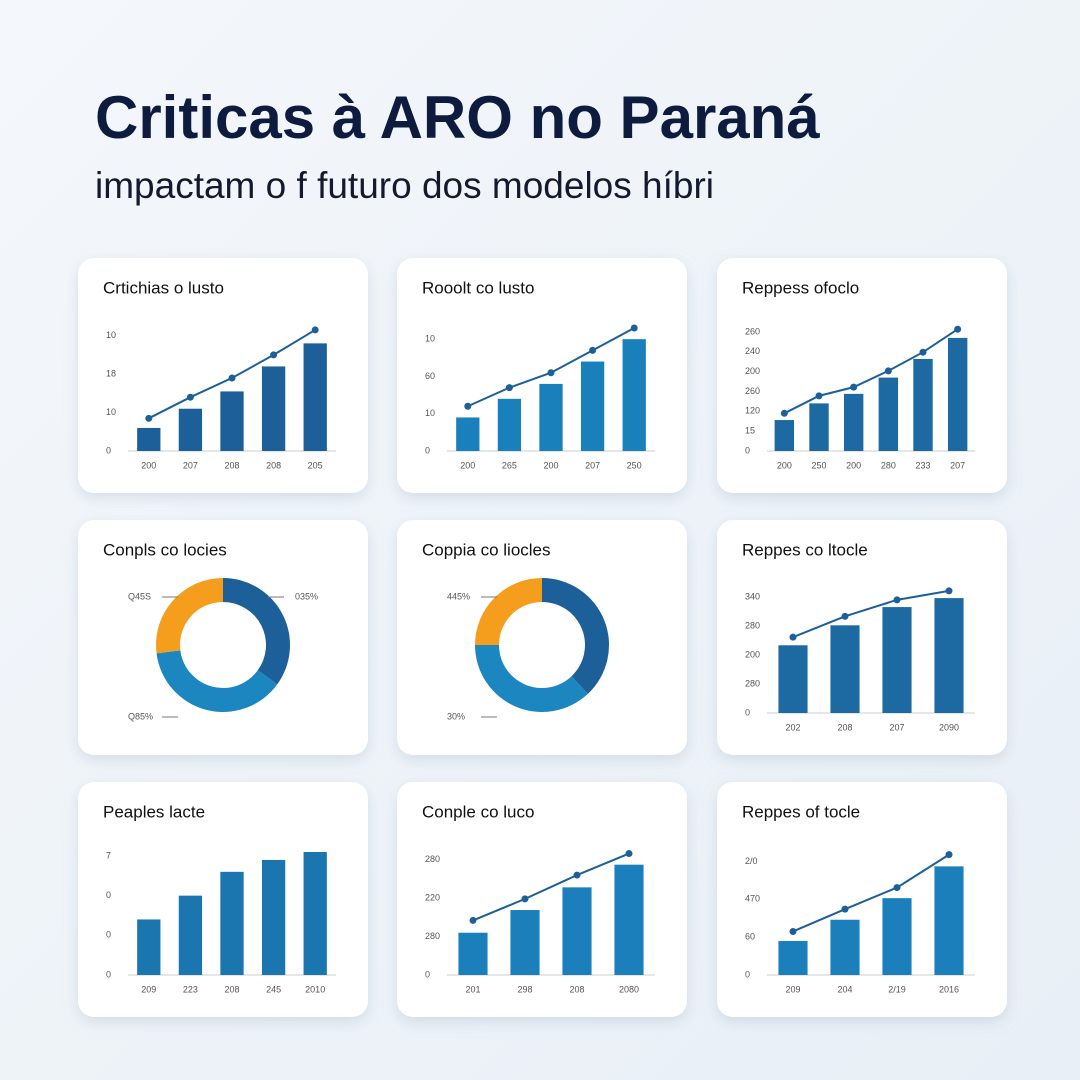 The width and height of the screenshot is (1080, 1080). I want to click on x-tick-label: 2090, so click(949, 727).